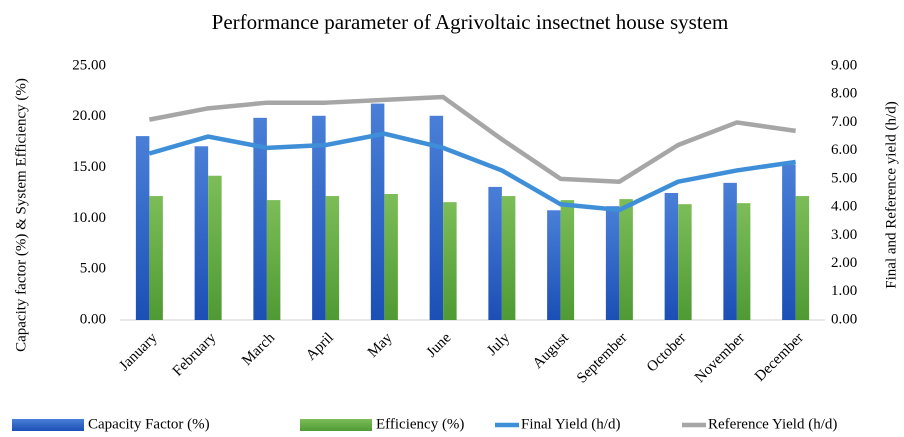 This screenshot has width=904, height=437. I want to click on y2-tick-label: 4.00, so click(844, 207).